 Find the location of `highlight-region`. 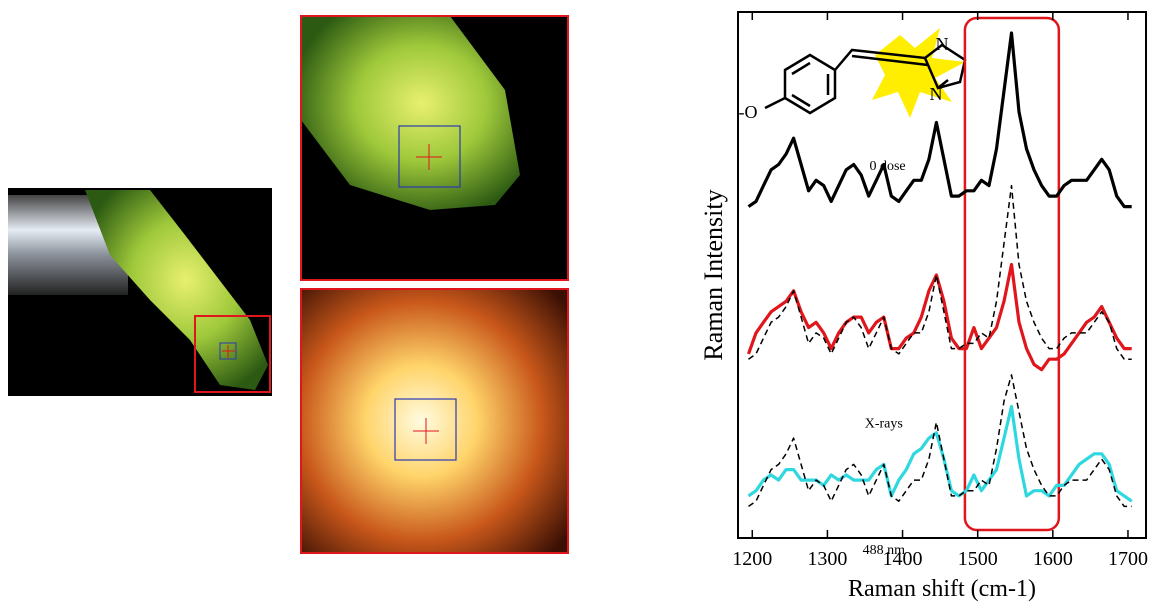

highlight-region is located at coordinates (1012, 274).